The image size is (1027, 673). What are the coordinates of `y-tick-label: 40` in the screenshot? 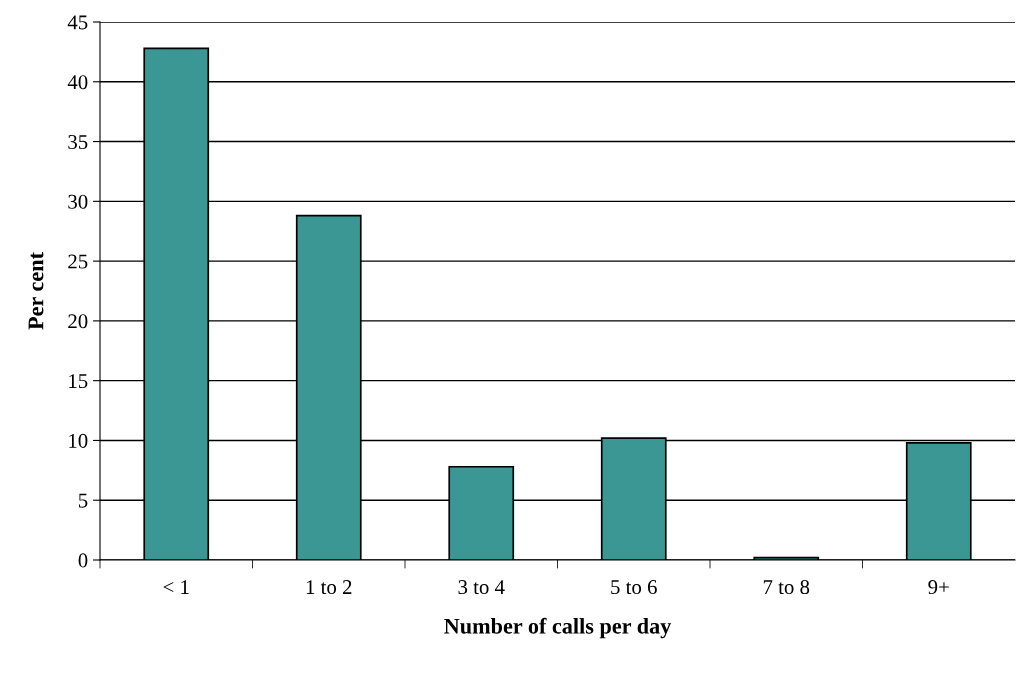 It's located at (77, 82).